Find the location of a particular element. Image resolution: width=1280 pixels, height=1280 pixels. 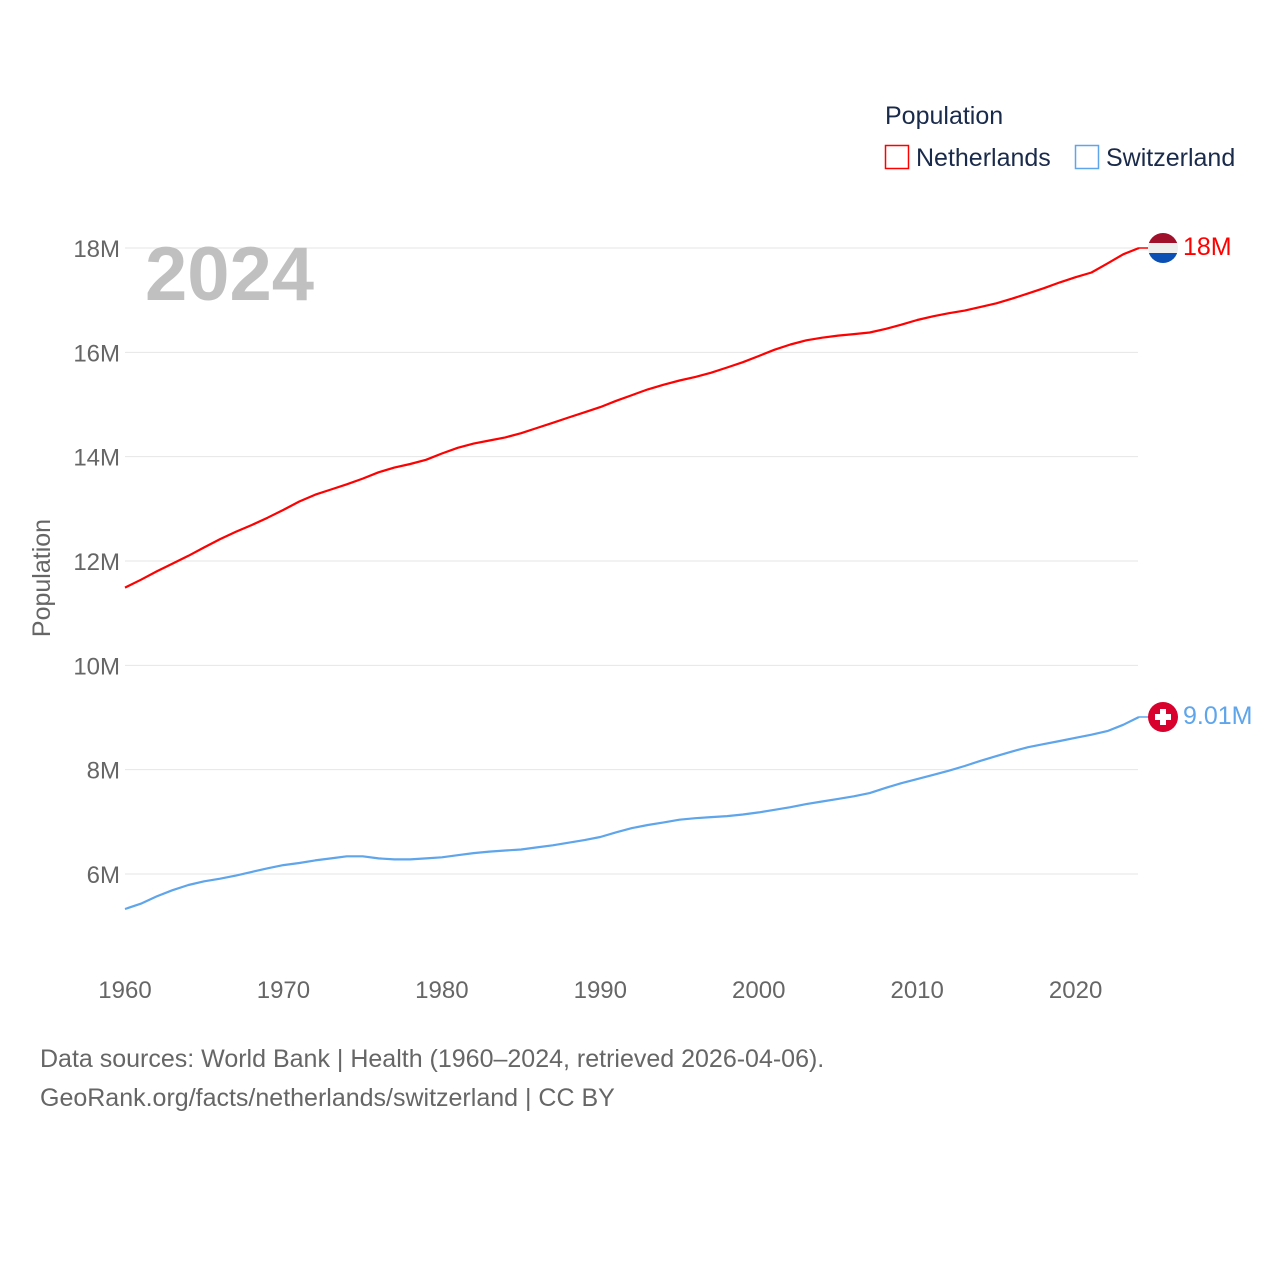

legend-swatch-netherlands is located at coordinates (897, 157).